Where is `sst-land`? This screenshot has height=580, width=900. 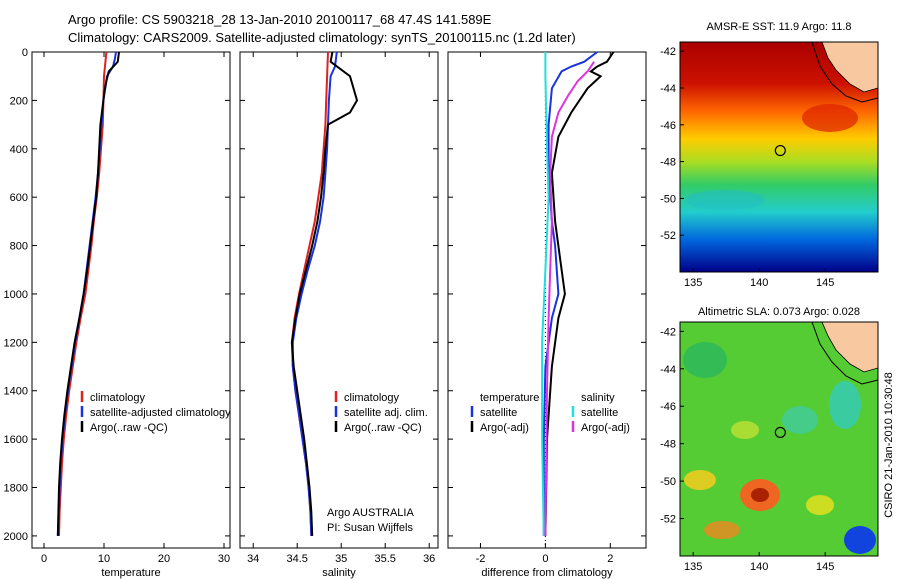 sst-land is located at coordinates (849, 67).